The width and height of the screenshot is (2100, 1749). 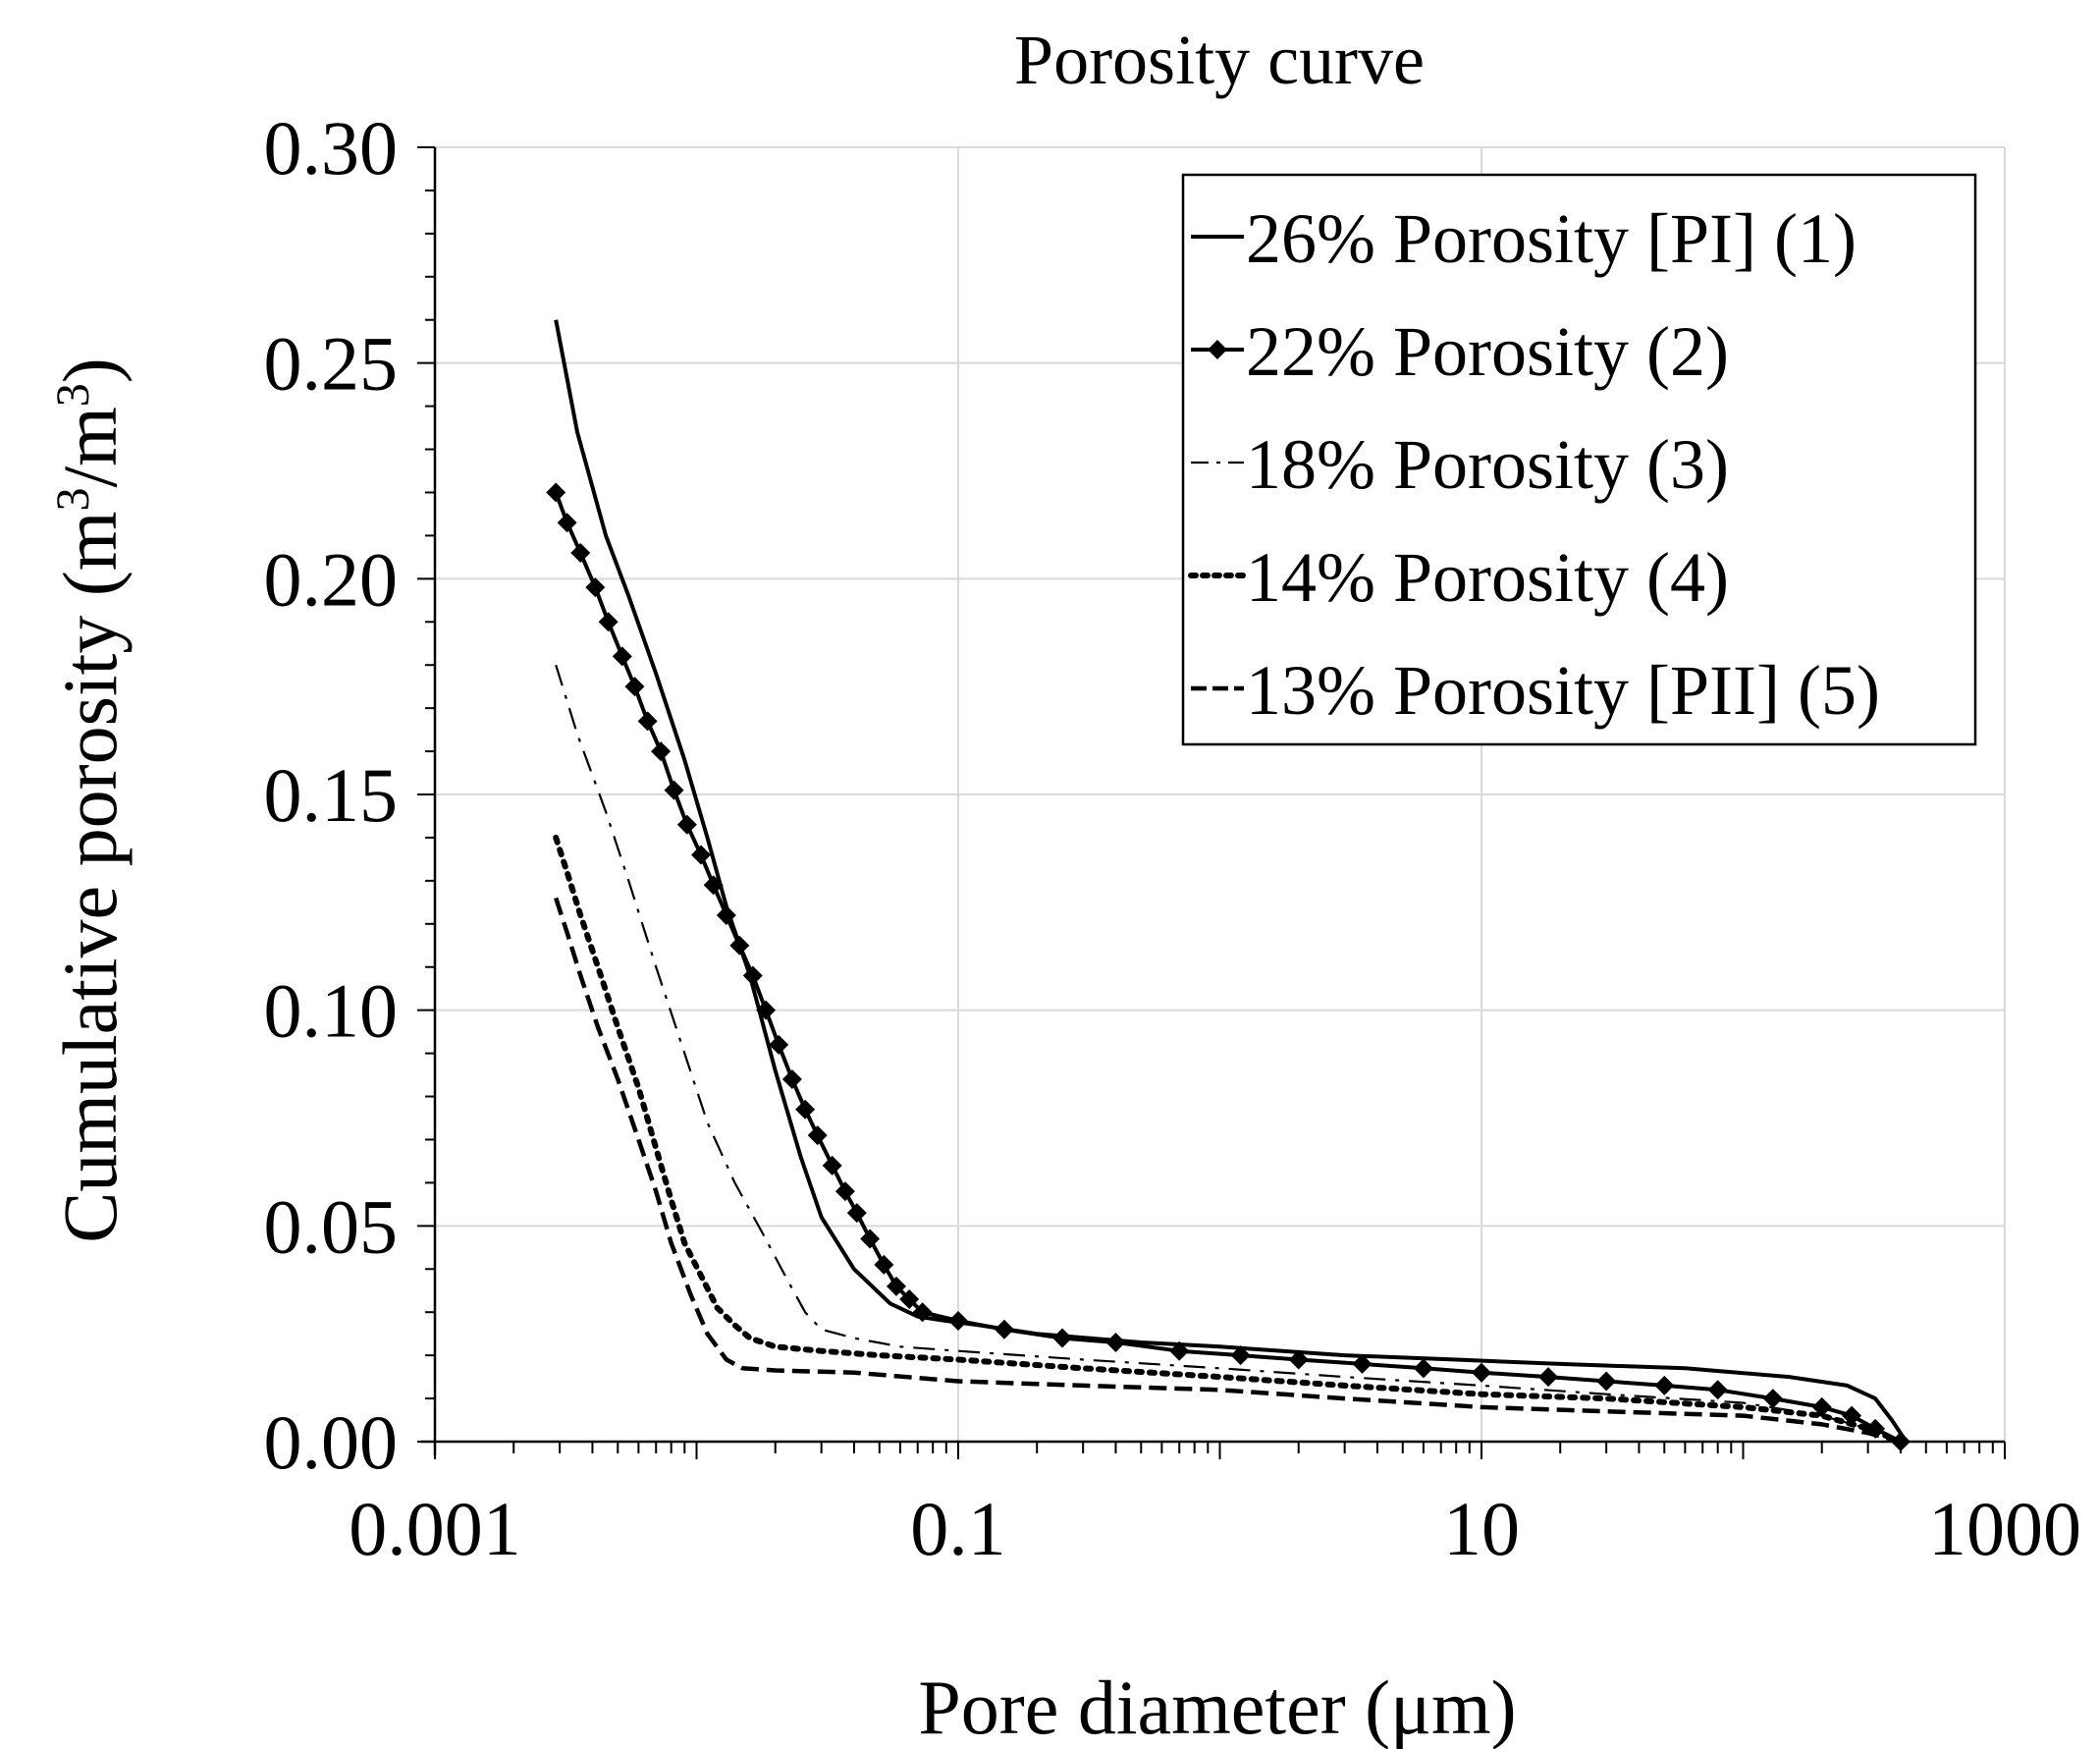 What do you see at coordinates (90, 370) in the screenshot?
I see `y-axis-label-suffix: )` at bounding box center [90, 370].